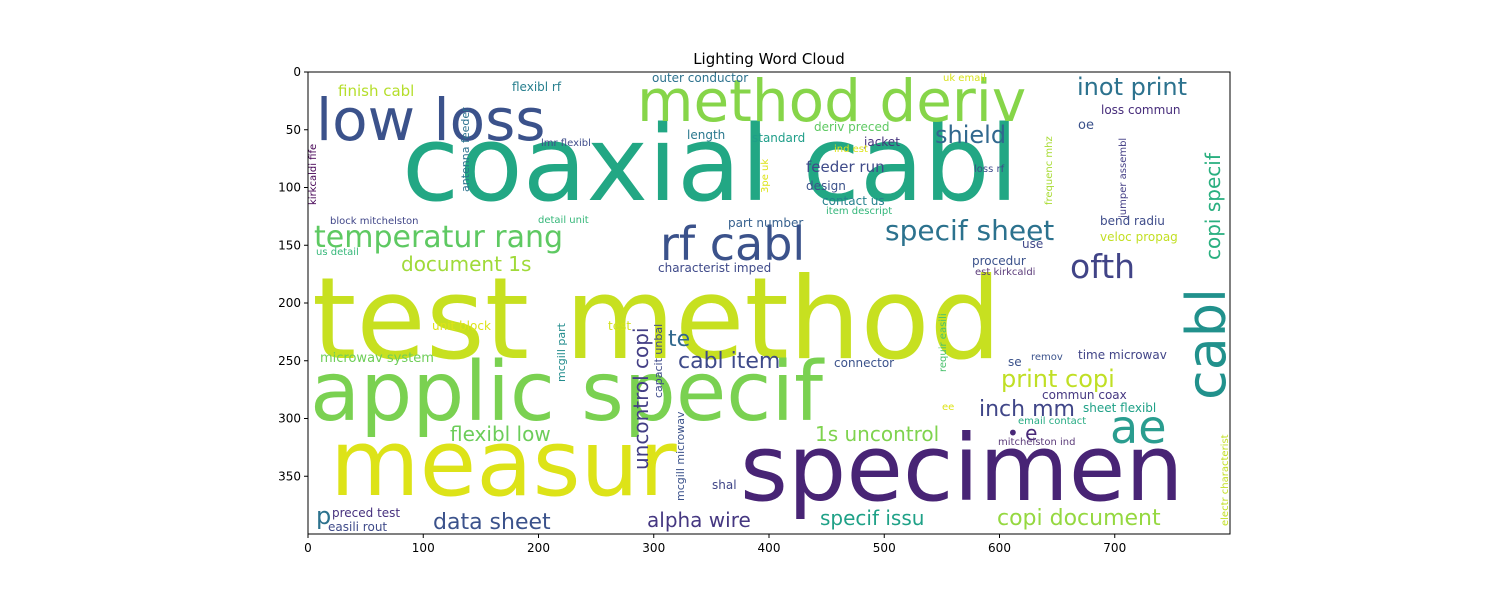 The image size is (1500, 600). I want to click on word-veloc-propag: veloc propag, so click(1139, 237).